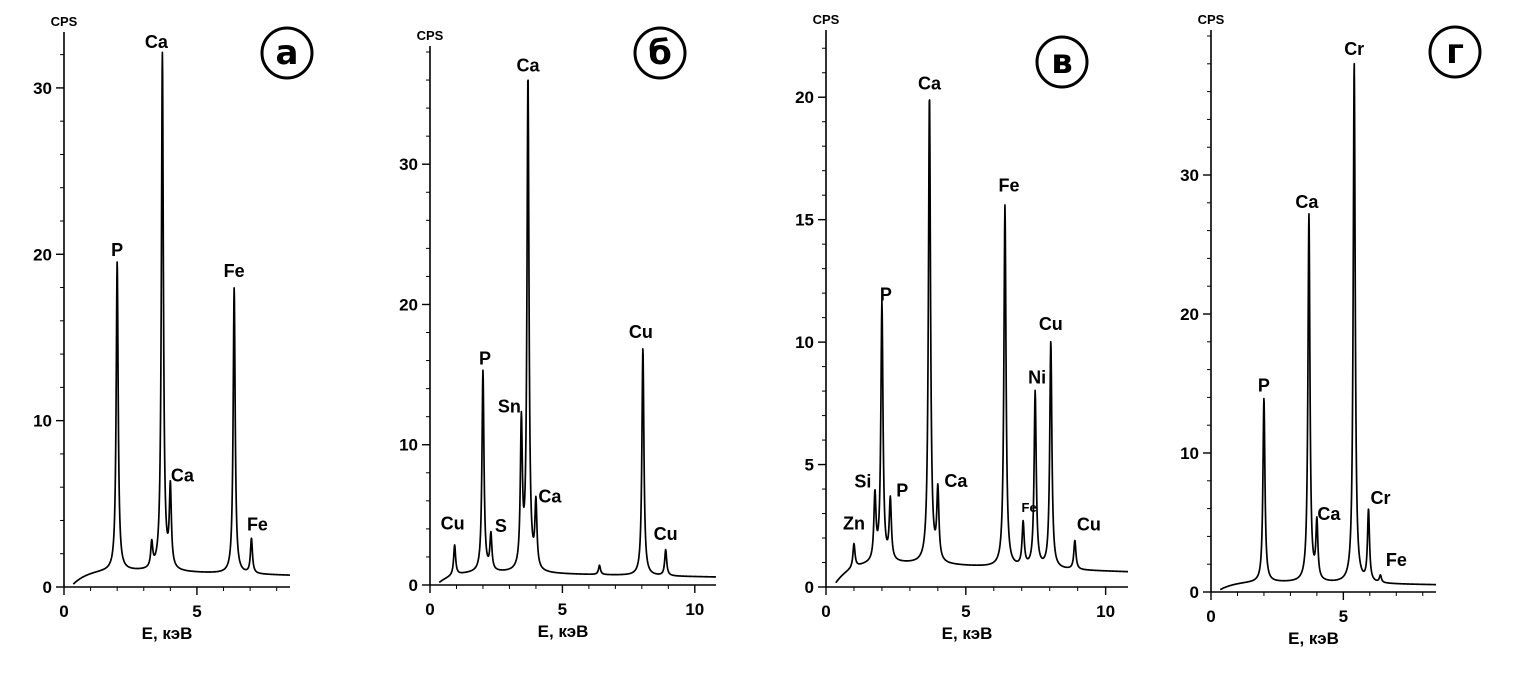 The width and height of the screenshot is (1530, 675). Describe the element at coordinates (862, 482) in the screenshot. I see `peak-label: Si` at that location.